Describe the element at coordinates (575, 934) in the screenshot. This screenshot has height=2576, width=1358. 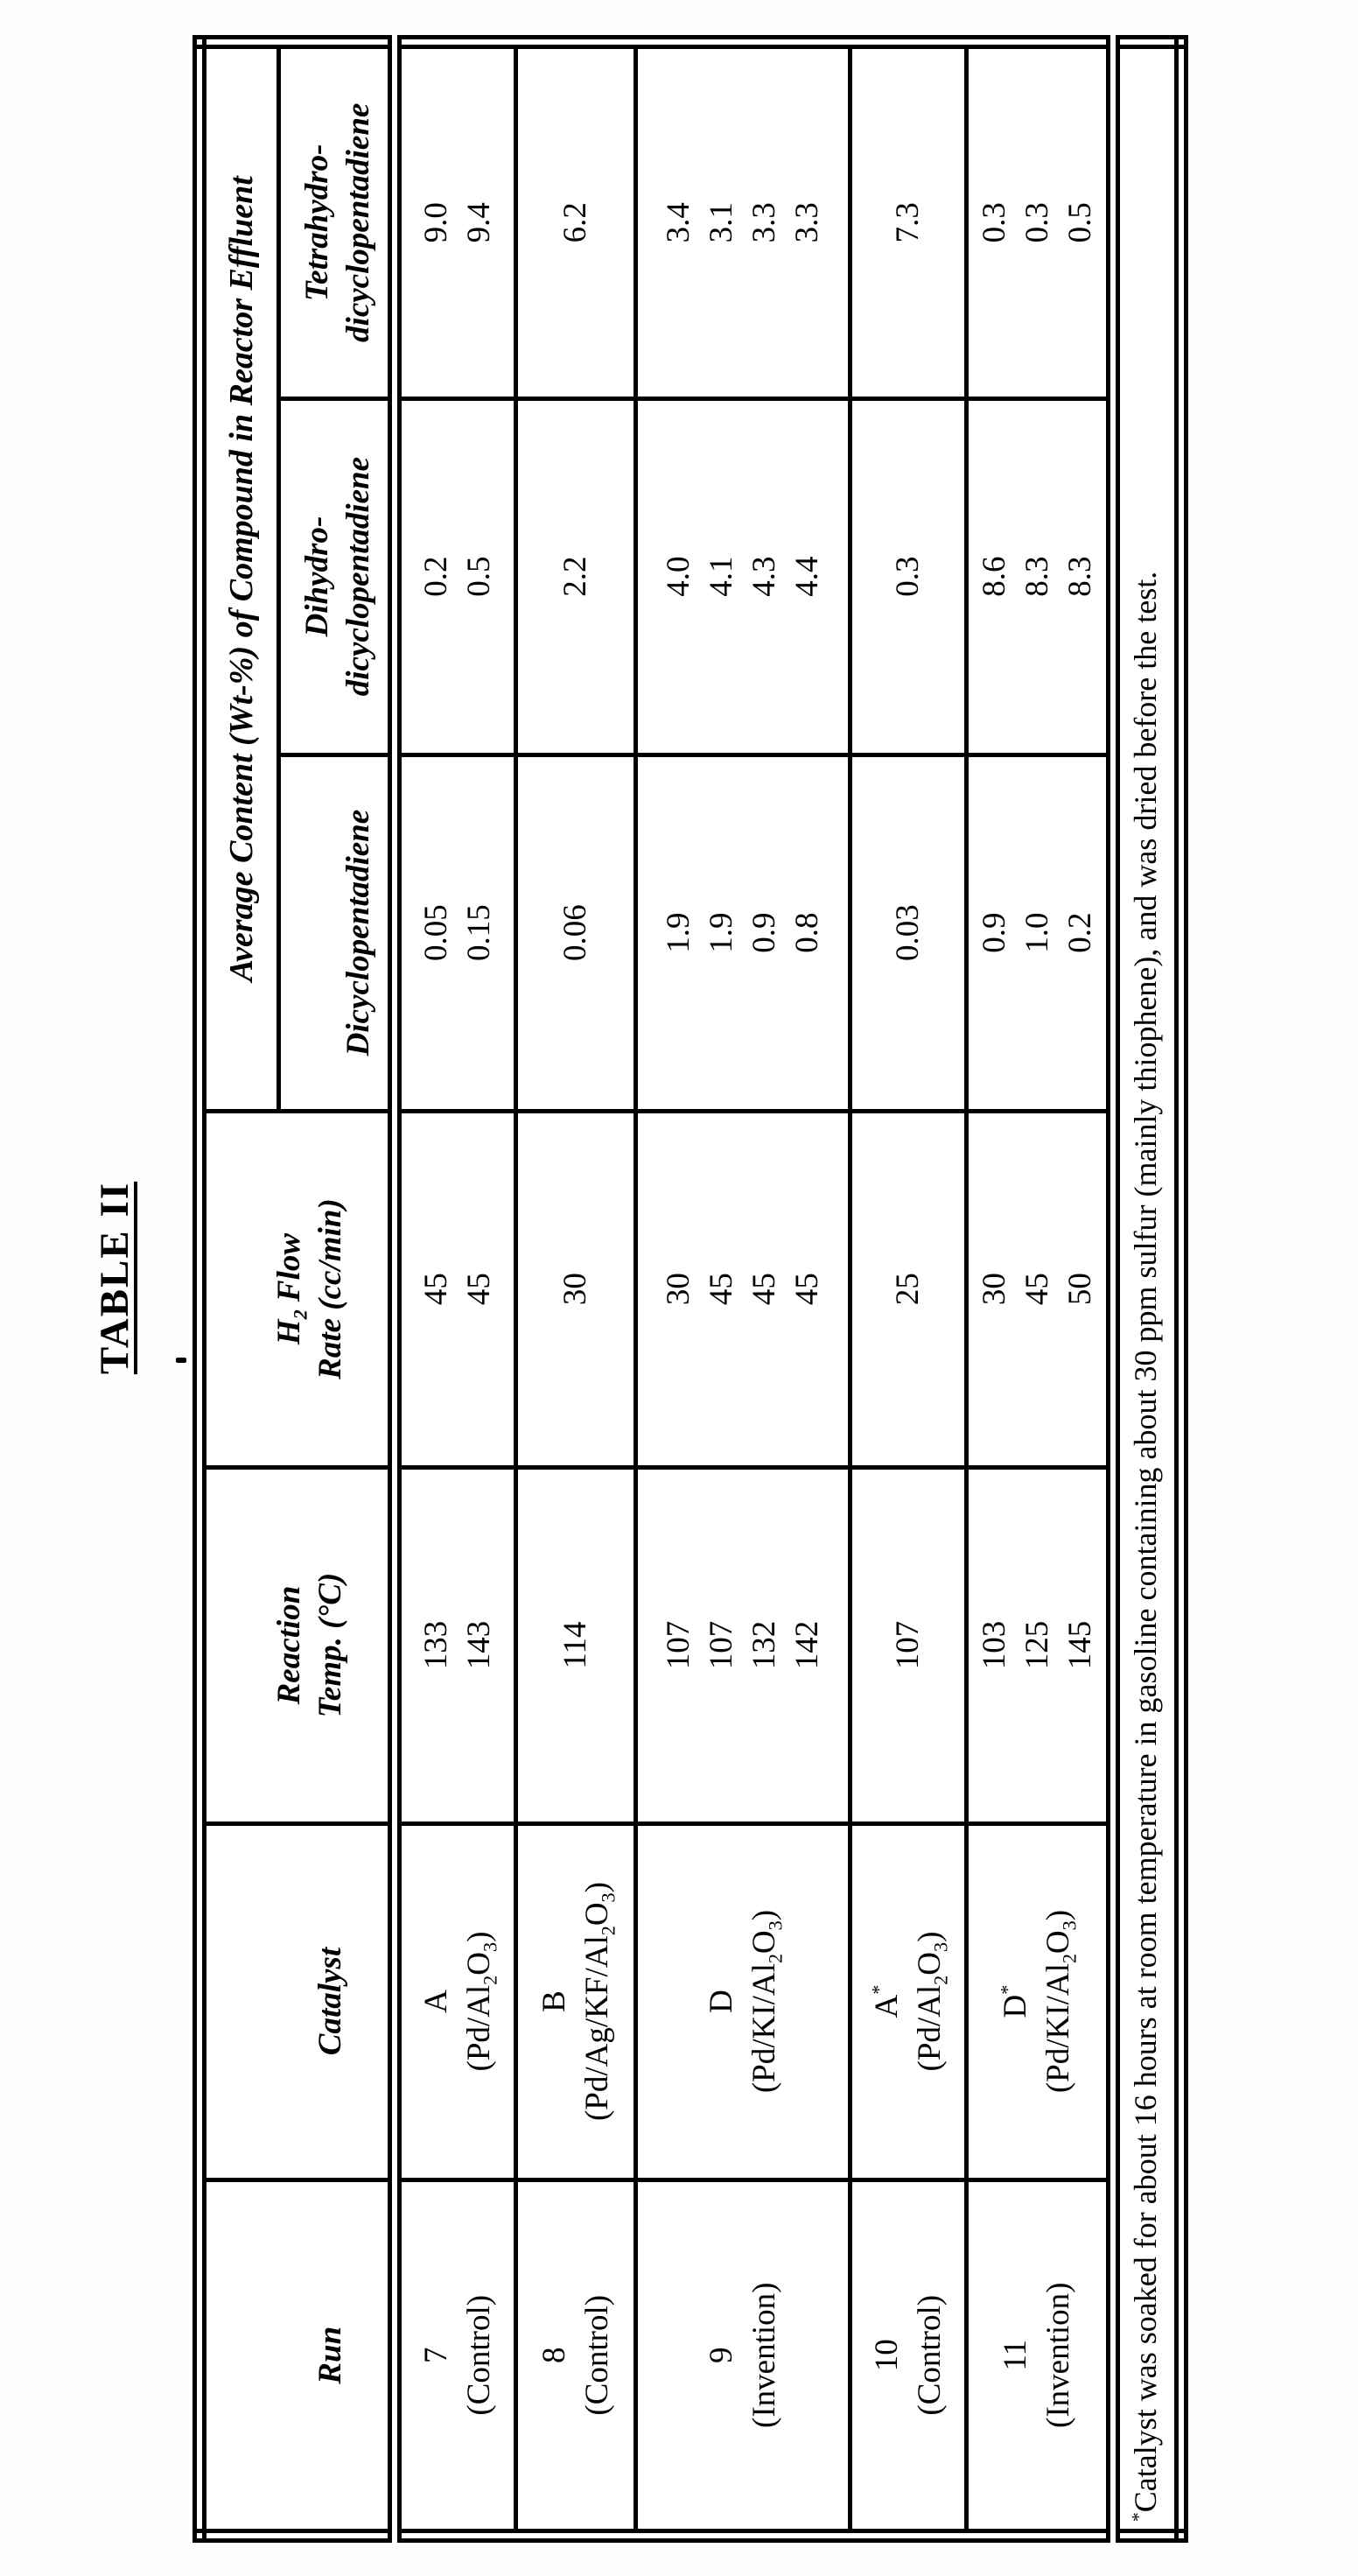
I see `cell-dicyclopentadiene: 0.06` at that location.